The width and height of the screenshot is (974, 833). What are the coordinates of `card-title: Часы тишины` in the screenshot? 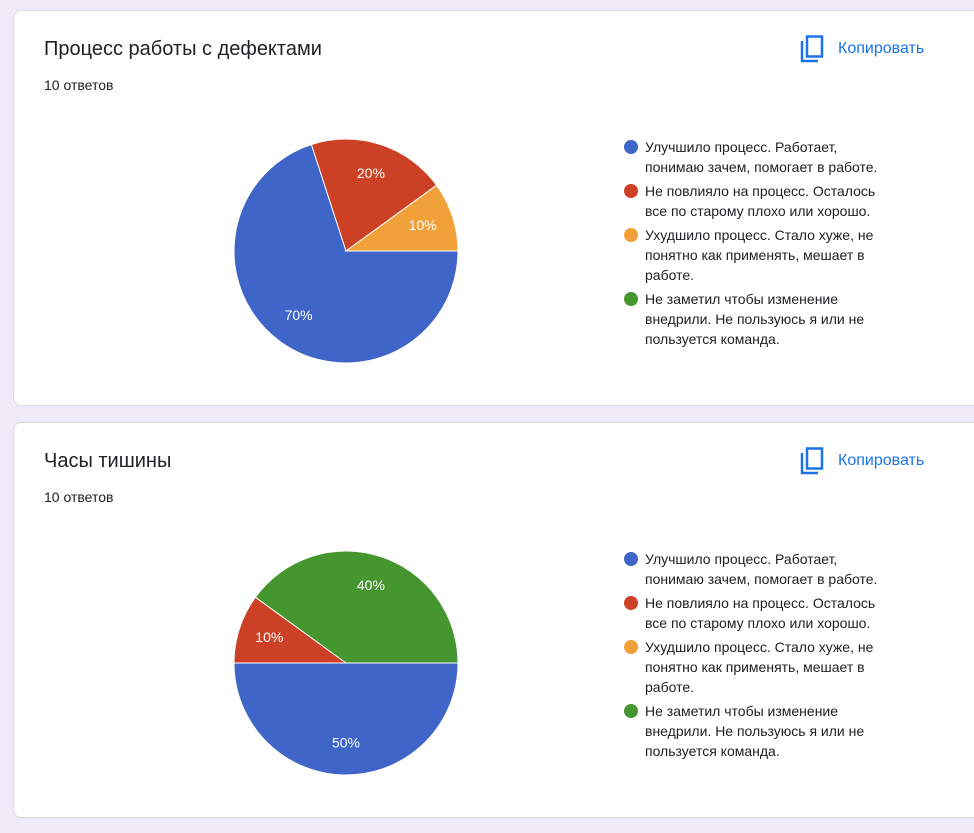 It's located at (108, 461).